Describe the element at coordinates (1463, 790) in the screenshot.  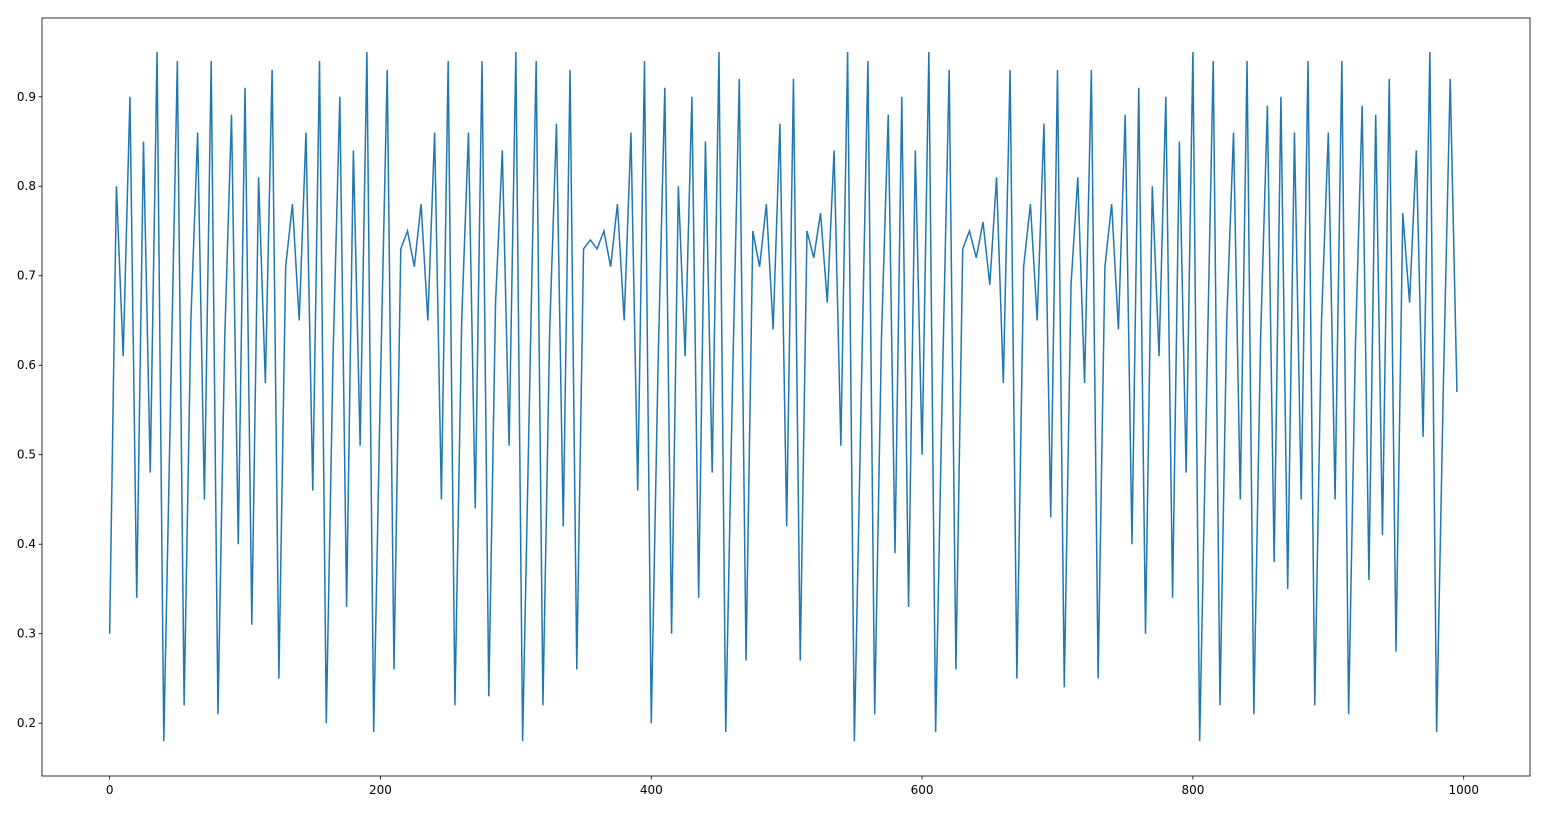
I see `x-tick-label: 1000` at that location.